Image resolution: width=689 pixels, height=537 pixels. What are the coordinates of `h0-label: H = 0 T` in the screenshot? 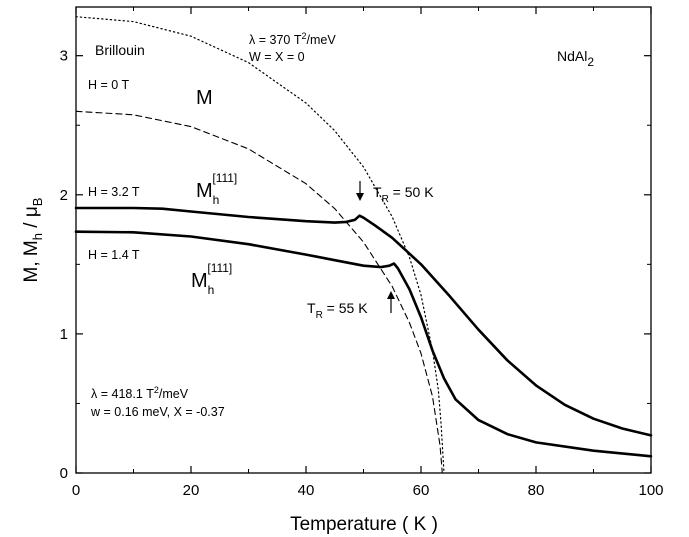 It's located at (108, 85).